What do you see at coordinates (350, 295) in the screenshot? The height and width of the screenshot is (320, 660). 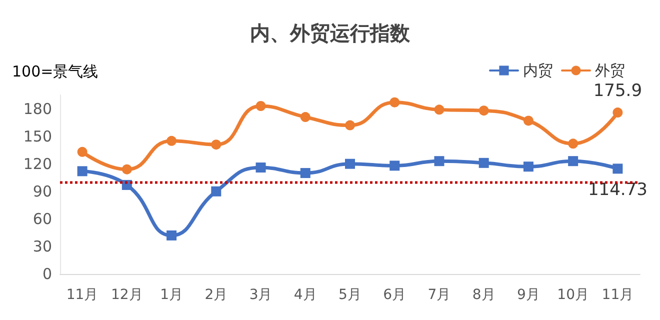 I see `x-tick-label: 5月` at bounding box center [350, 295].